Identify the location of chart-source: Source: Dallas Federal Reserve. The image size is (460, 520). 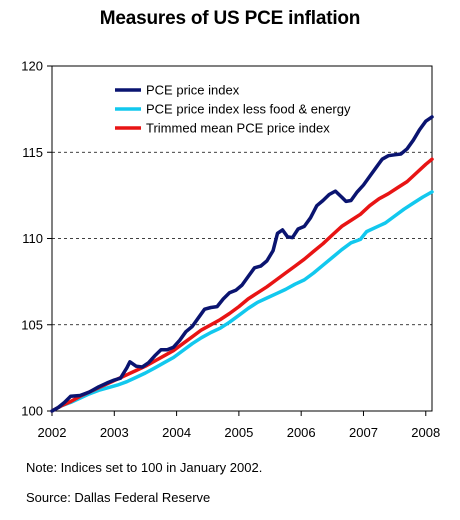
(118, 497).